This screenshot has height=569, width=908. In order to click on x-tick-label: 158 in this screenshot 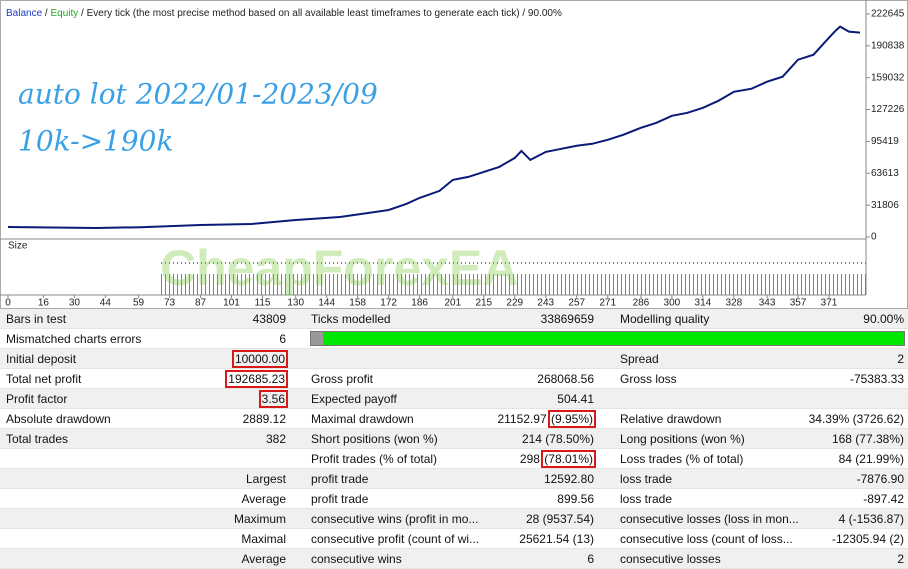, I will do `click(357, 303)`.